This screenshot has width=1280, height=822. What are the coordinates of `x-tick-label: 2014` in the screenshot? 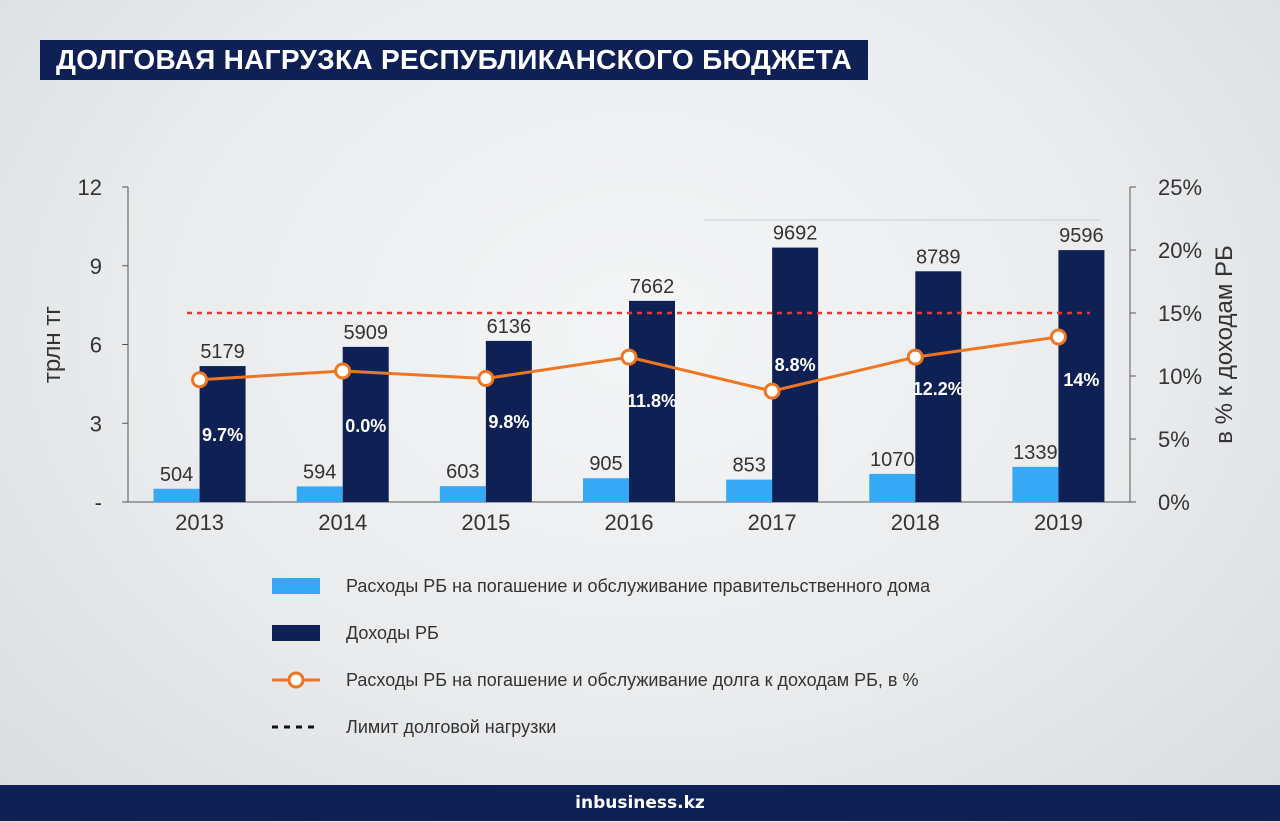 It's located at (342, 522).